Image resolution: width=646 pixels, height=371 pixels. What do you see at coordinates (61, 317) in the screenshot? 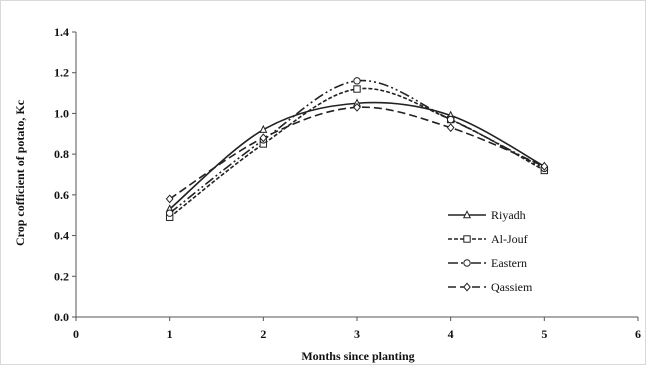
I see `y-tick-label: 0.0` at bounding box center [61, 317].